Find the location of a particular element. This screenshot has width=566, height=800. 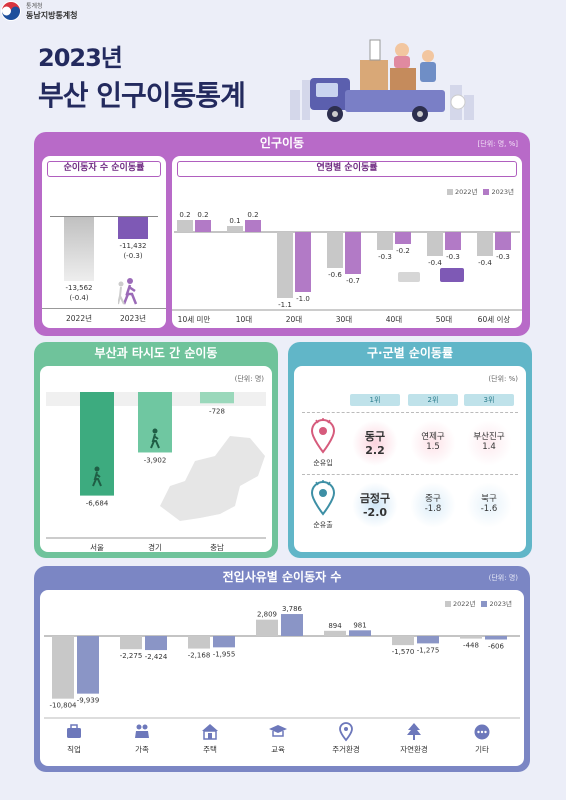

reason-category-label: 자연환경 is located at coordinates (414, 749).